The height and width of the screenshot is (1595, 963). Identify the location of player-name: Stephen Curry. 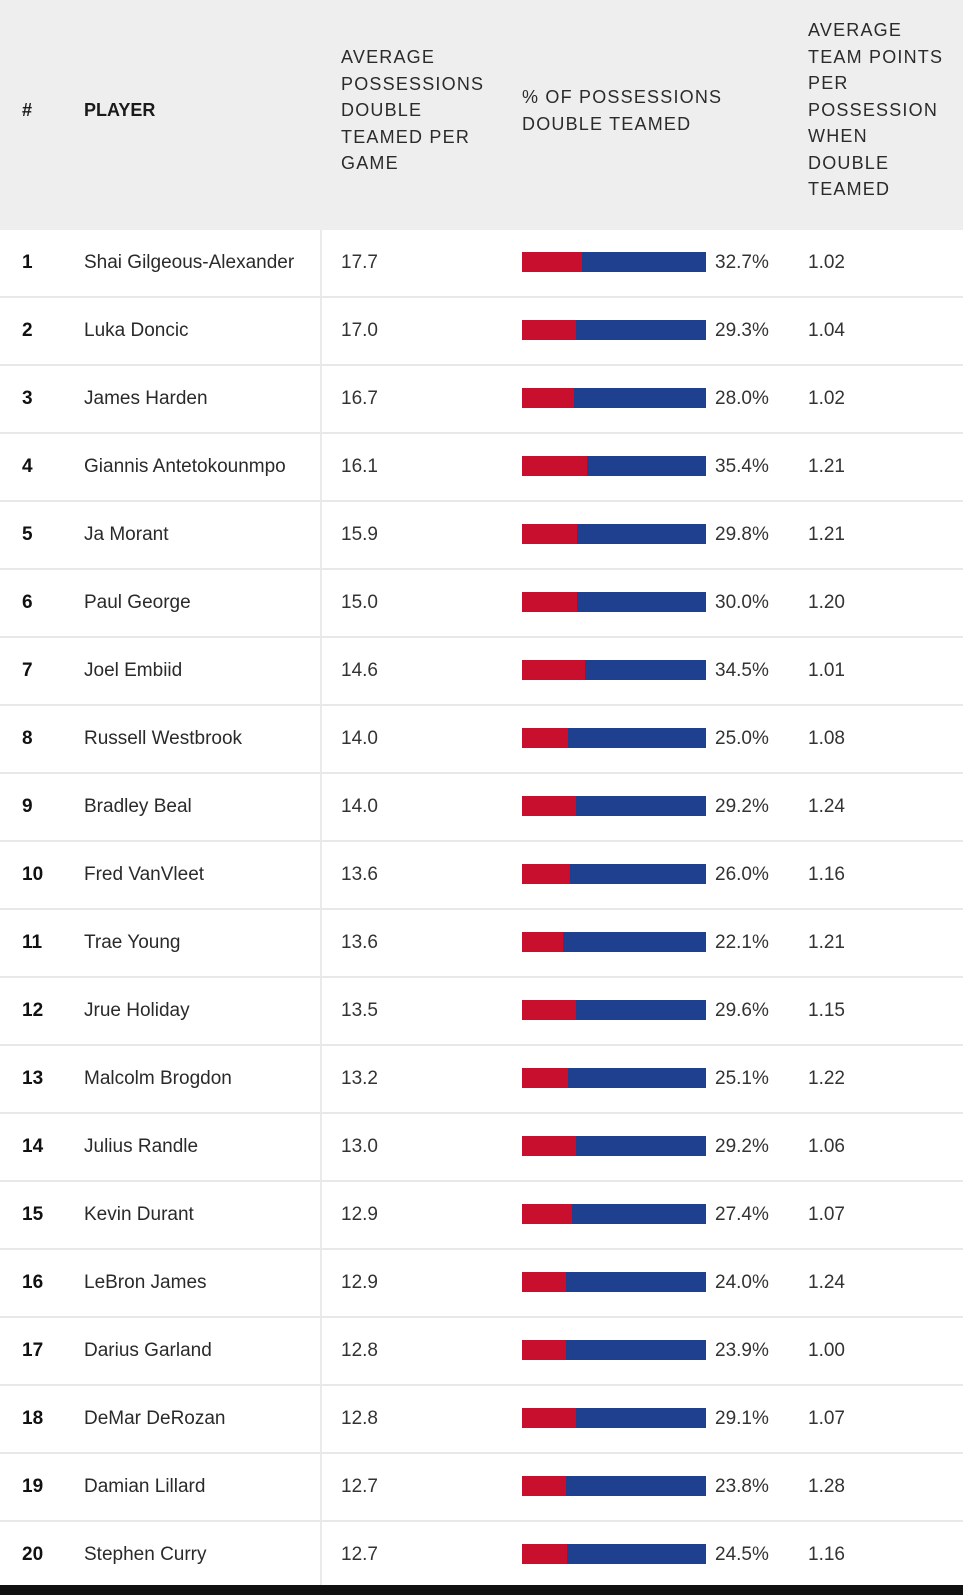
(145, 1554).